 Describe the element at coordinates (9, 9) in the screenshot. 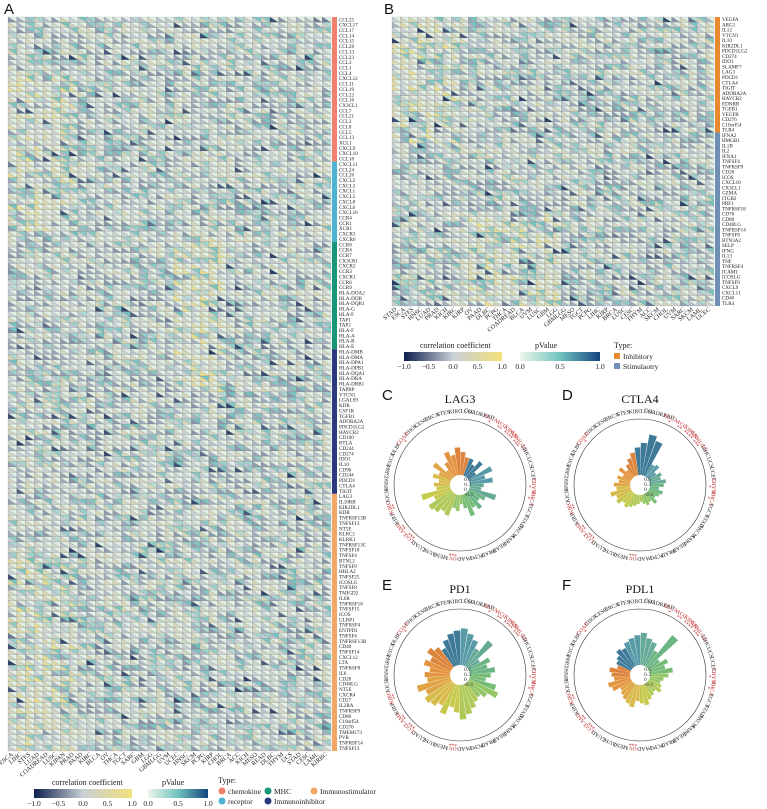

I see `panel-label-a: A` at that location.